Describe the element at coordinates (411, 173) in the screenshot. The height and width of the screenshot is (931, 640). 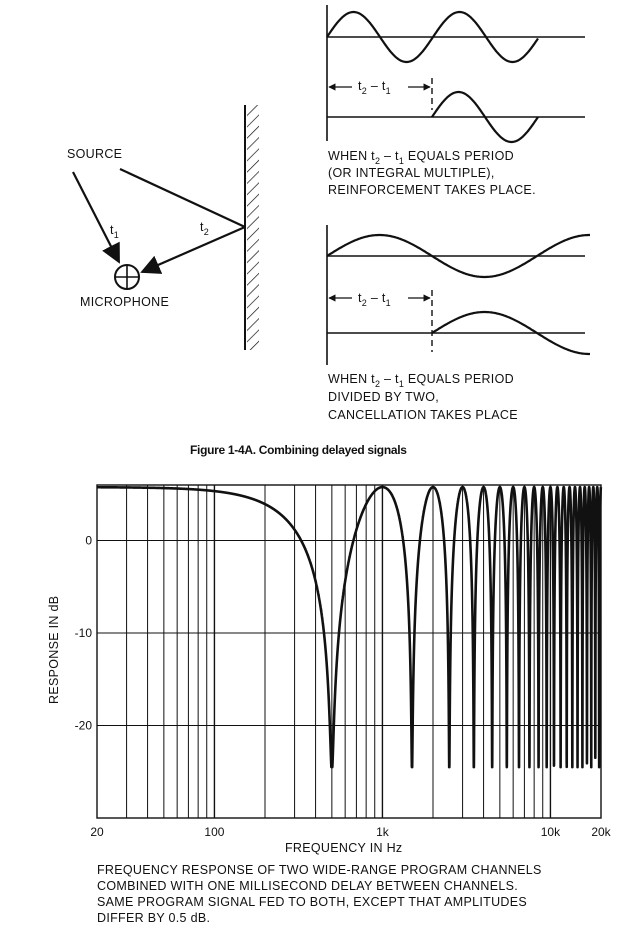
I see `reinforce-caption-line2: (OR INTEGRAL MULTIPLE),` at that location.